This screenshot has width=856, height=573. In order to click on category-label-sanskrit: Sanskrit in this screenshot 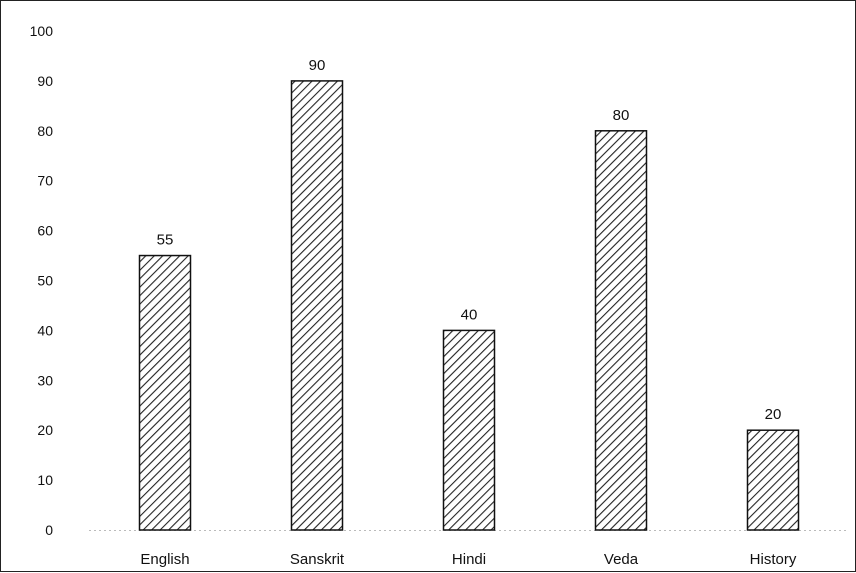, I will do `click(317, 559)`.